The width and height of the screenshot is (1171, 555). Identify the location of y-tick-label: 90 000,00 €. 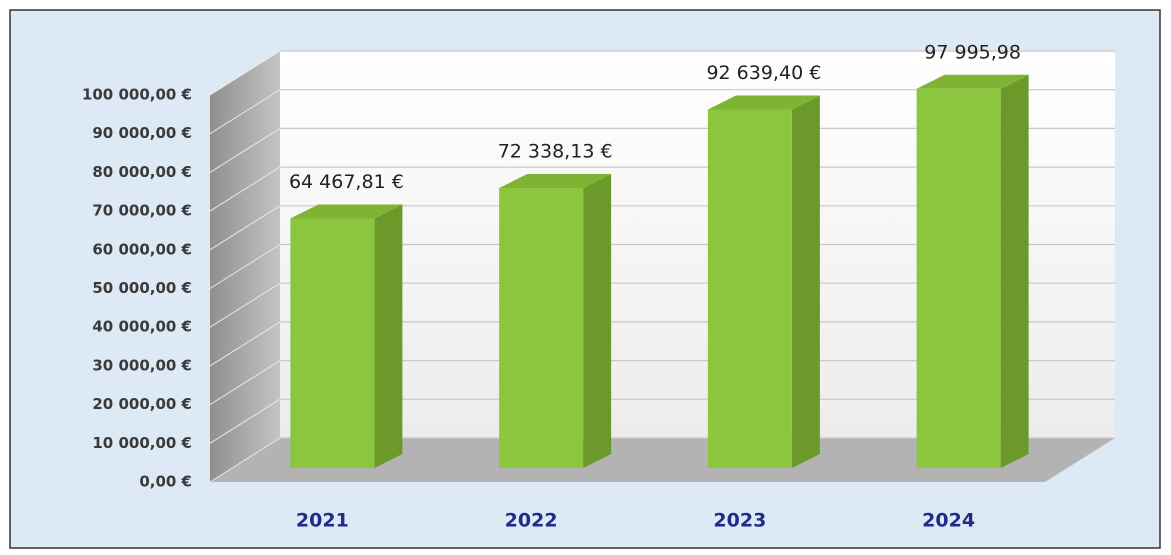
(142, 133).